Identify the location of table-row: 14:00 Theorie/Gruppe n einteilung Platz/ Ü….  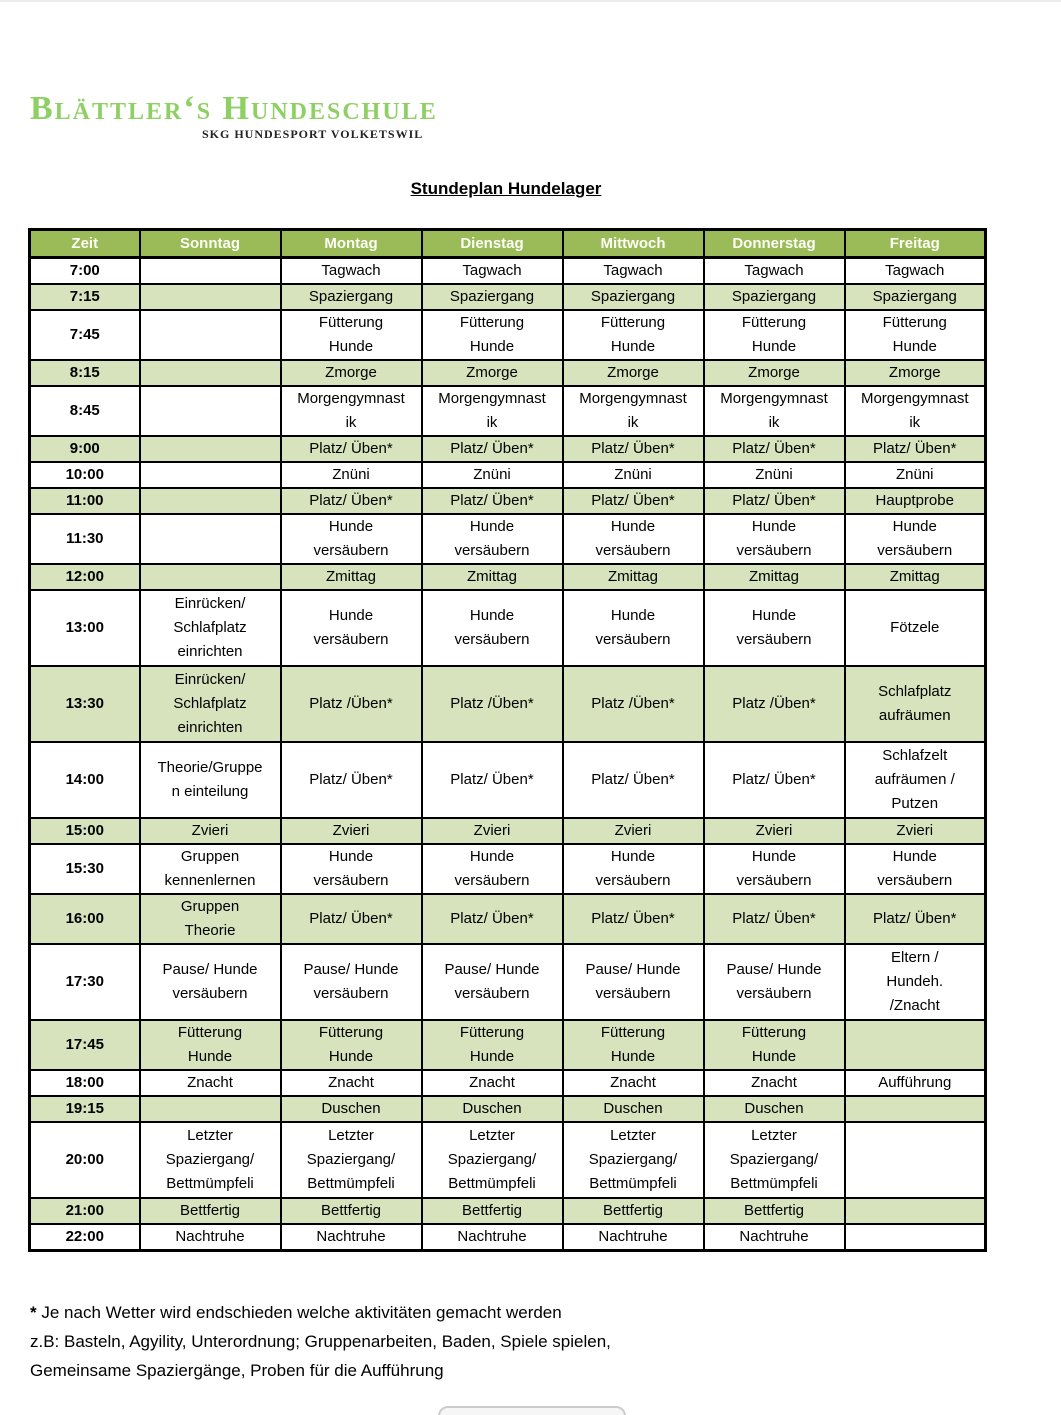
(507, 780).